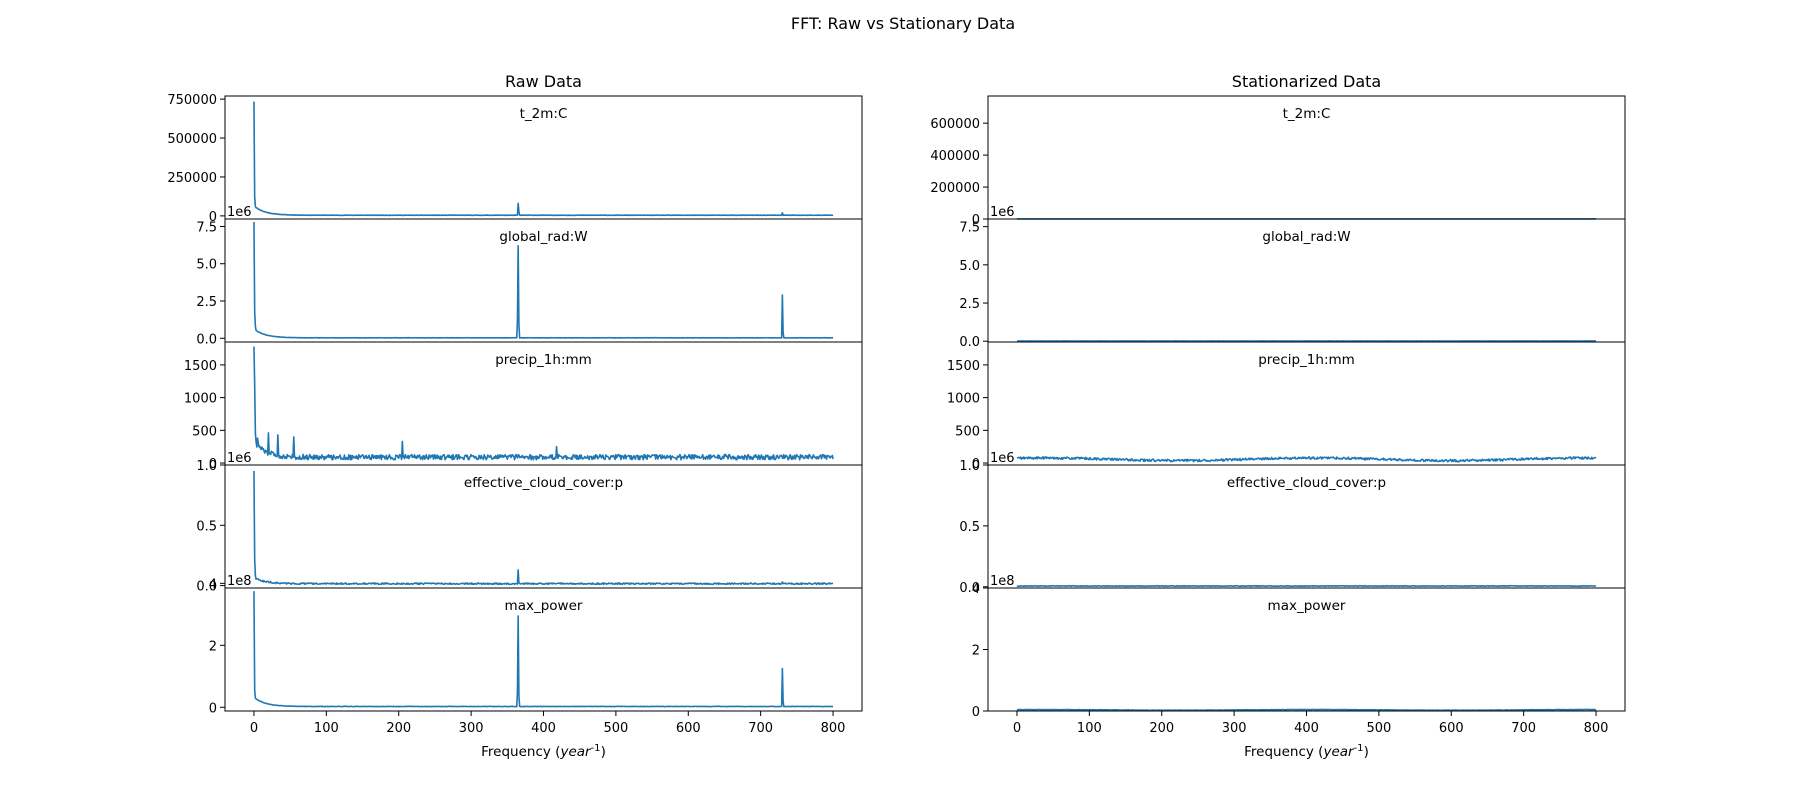 The width and height of the screenshot is (1795, 793). Describe the element at coordinates (903, 23) in the screenshot. I see `figure-suptitle: FFT: Raw vs Stationary Data` at that location.